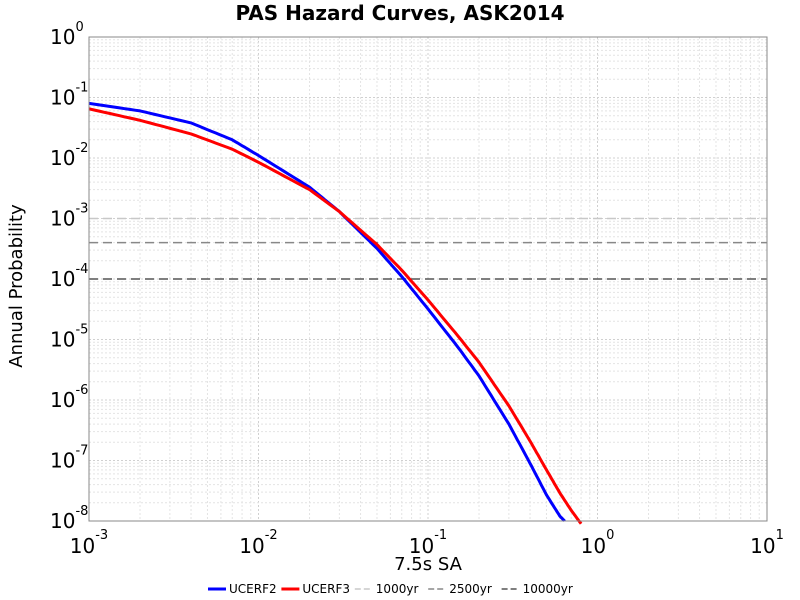 This screenshot has width=800, height=600. What do you see at coordinates (399, 13) in the screenshot?
I see `chart-title: PAS Hazard Curves, ASK2014` at bounding box center [399, 13].